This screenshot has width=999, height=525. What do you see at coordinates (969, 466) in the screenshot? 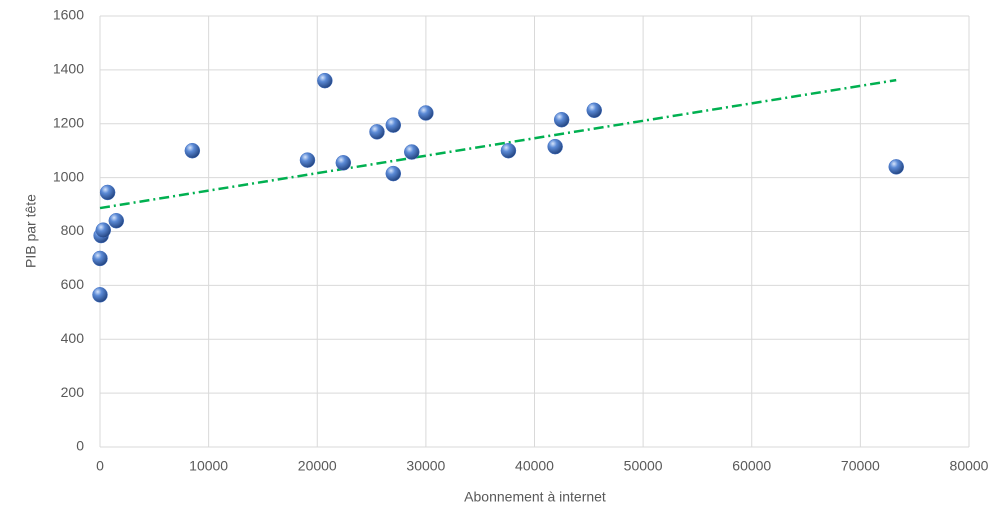
I see `x-tick-label: 80000` at bounding box center [969, 466].